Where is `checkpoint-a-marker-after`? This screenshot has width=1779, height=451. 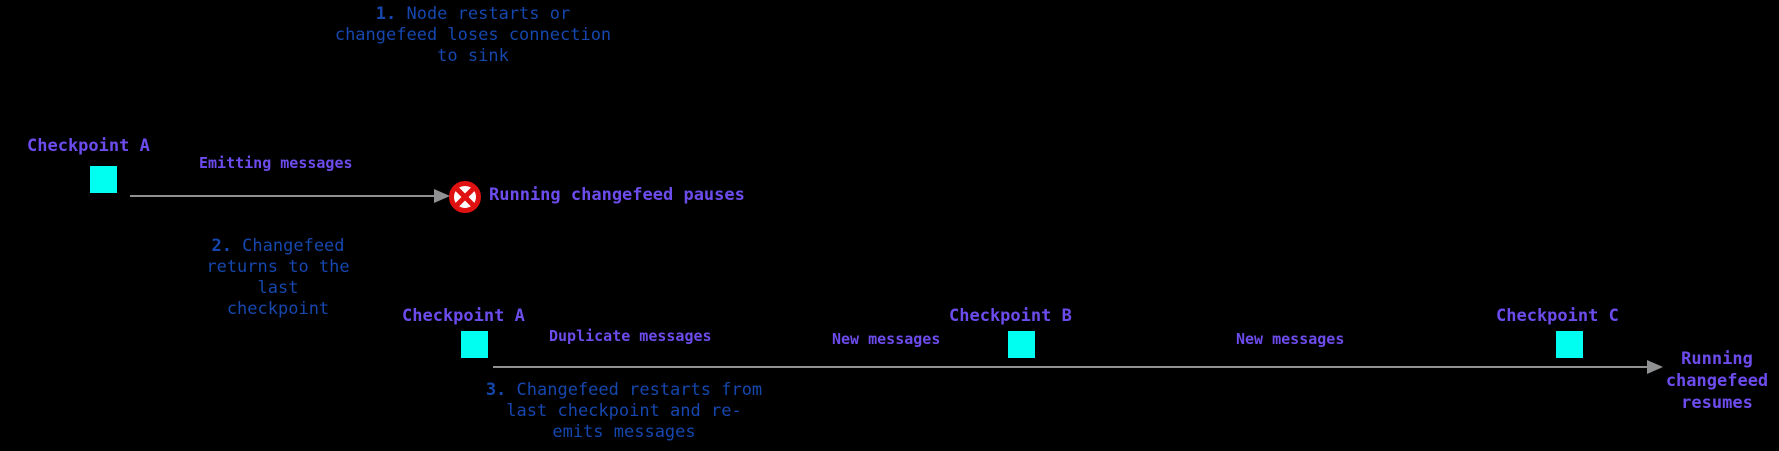 checkpoint-a-marker-after is located at coordinates (474, 344).